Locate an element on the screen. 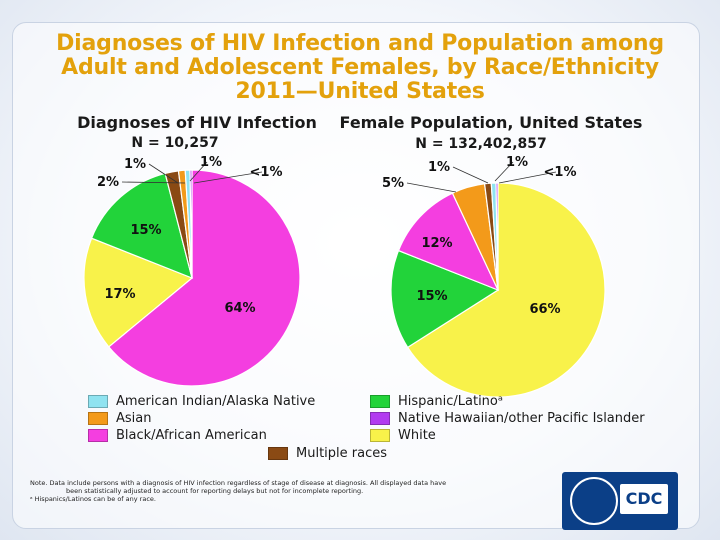  title-line-3: 2011—United States is located at coordinates (360, 91).